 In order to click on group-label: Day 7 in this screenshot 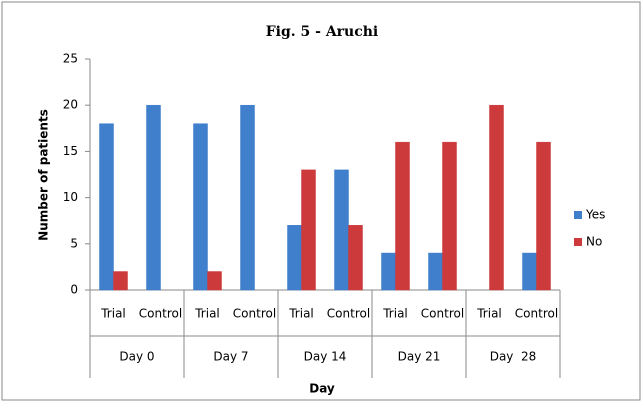, I will do `click(230, 357)`.